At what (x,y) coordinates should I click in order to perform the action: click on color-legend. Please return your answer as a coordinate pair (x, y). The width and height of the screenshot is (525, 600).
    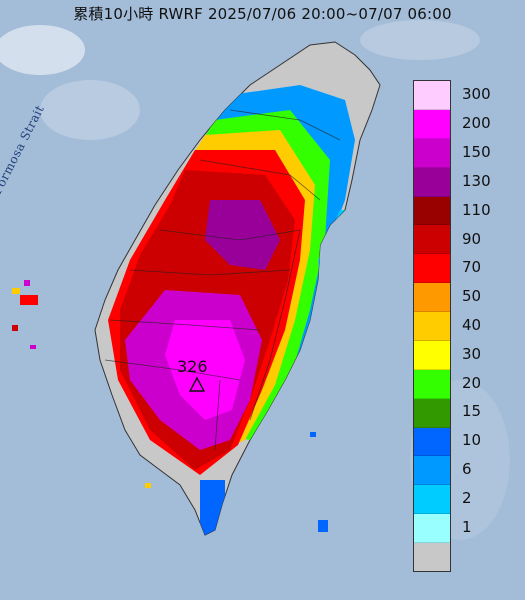
    Looking at the image, I should click on (432, 326).